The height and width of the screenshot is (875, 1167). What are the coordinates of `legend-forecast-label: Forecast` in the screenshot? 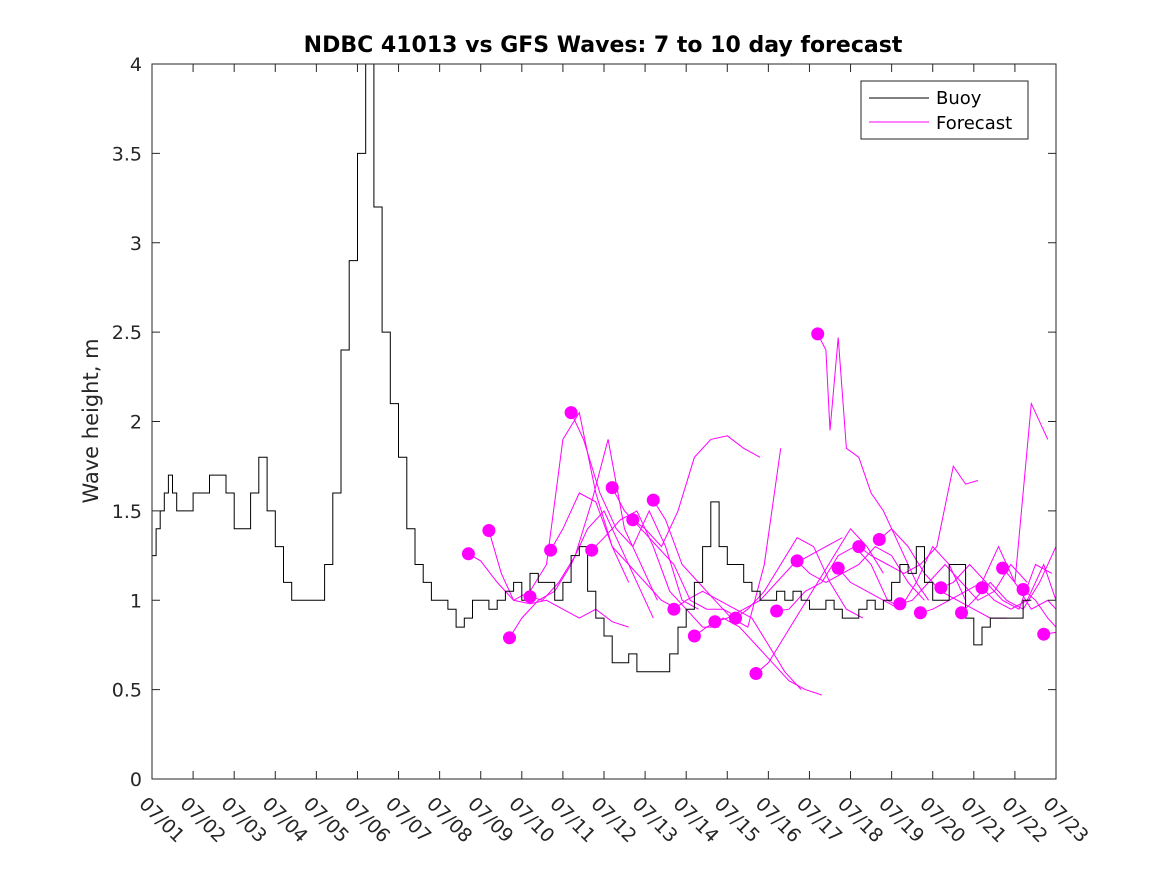 It's located at (974, 123).